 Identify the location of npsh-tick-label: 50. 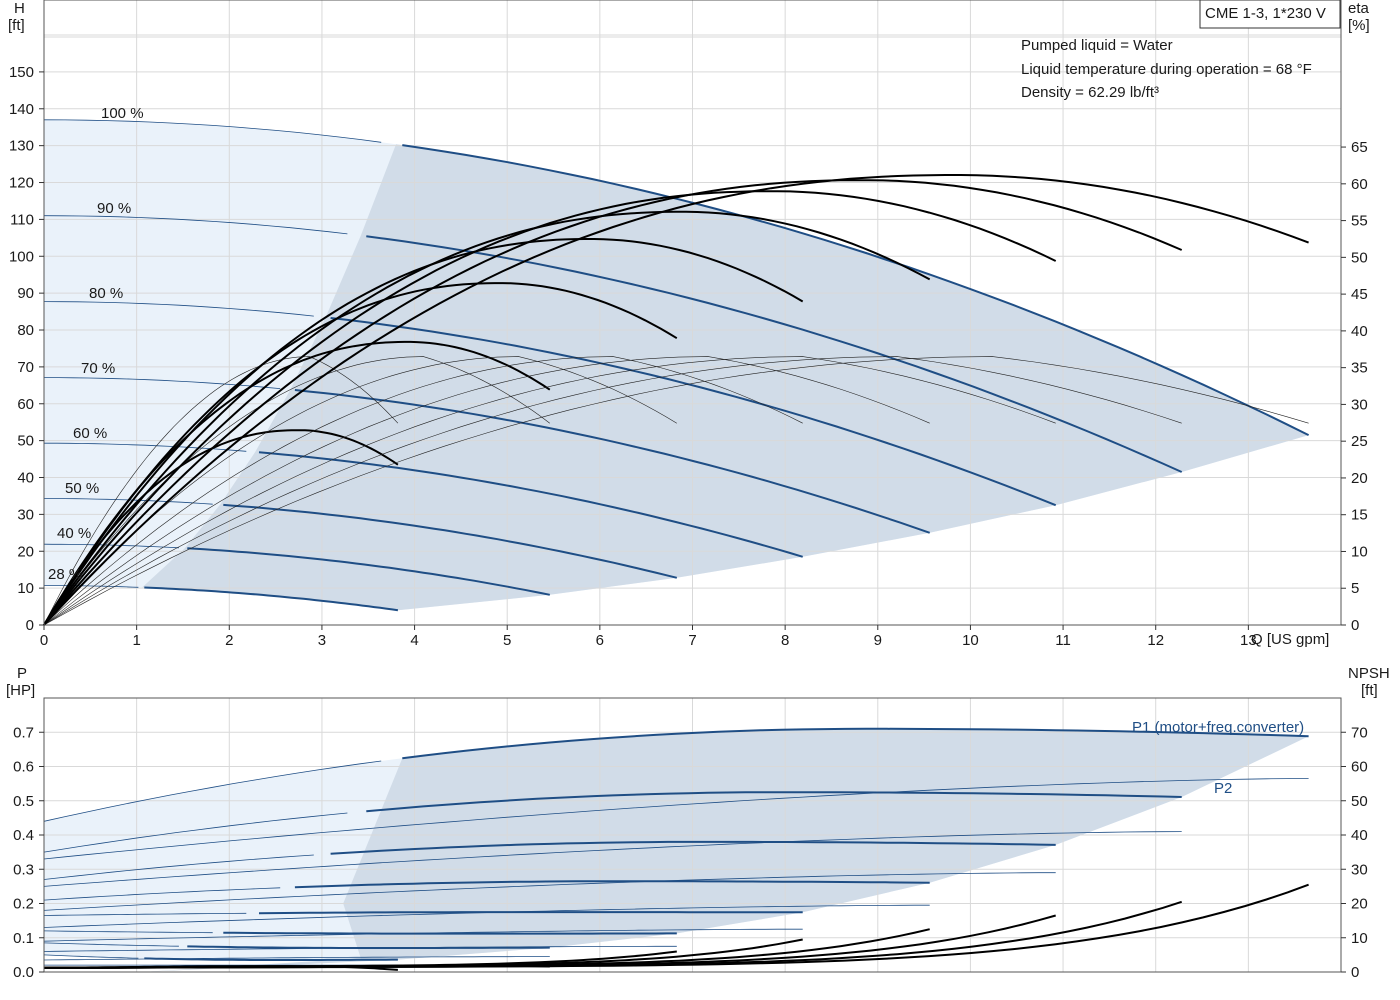
(1359, 801).